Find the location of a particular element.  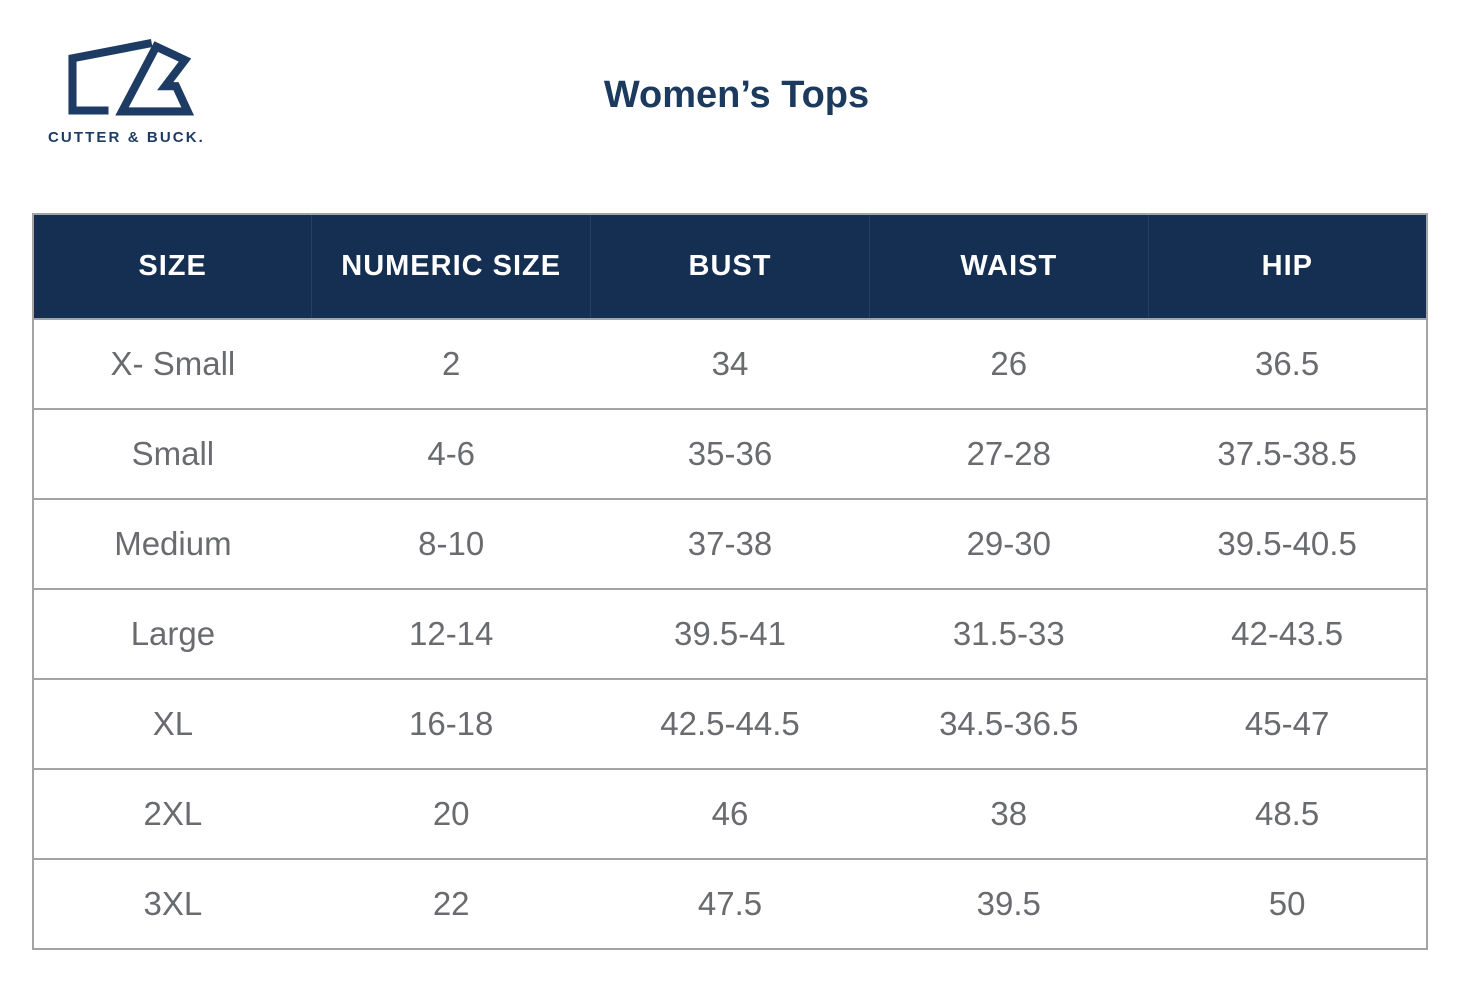

cell-bust: 42.5-44.5 is located at coordinates (730, 723).